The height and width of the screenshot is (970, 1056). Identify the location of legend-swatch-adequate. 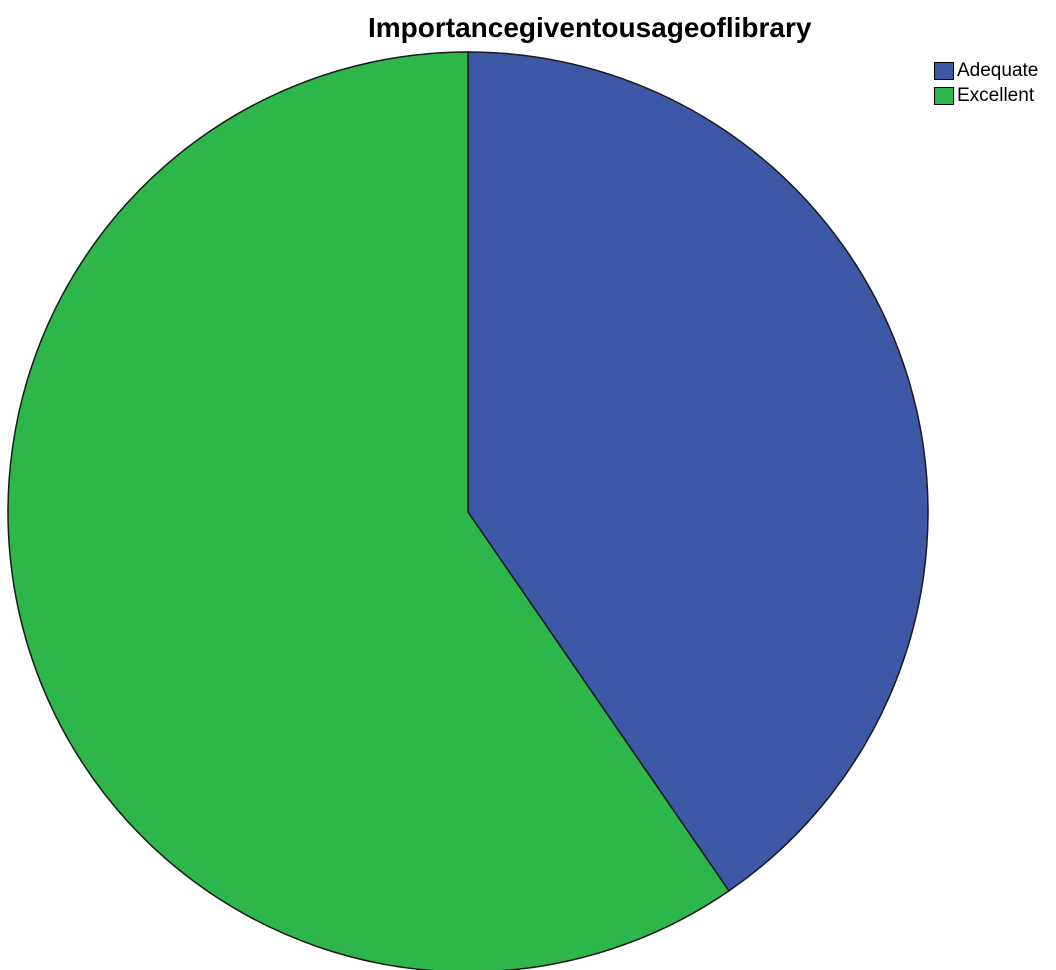
(944, 70).